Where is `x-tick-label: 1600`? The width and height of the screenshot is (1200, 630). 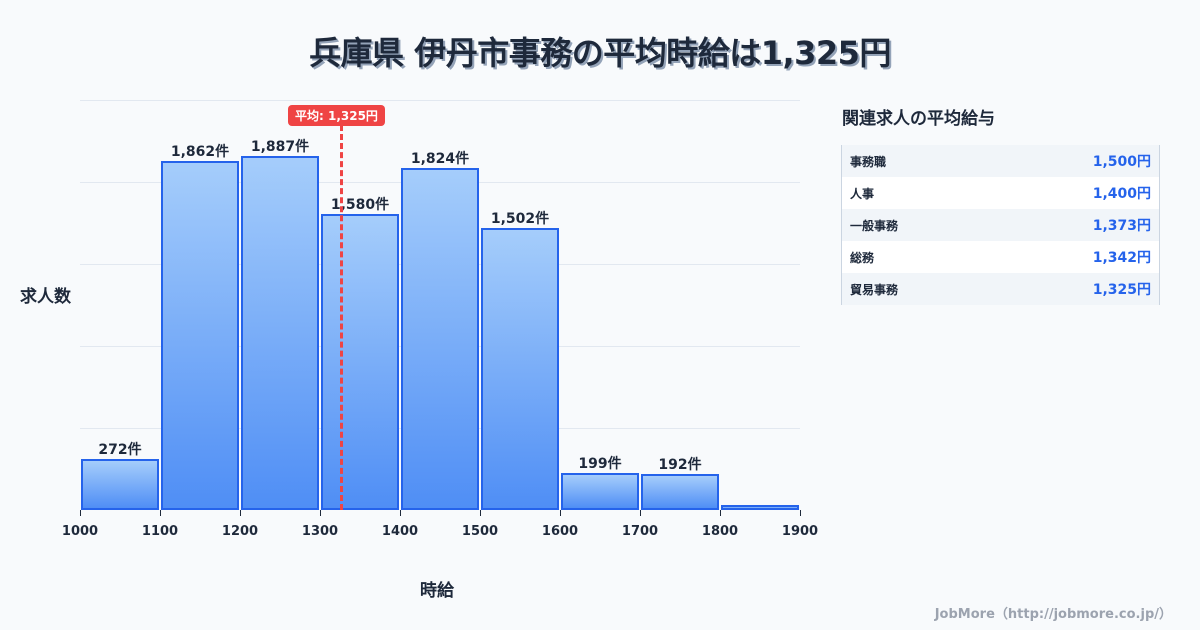
x-tick-label: 1600 is located at coordinates (560, 531).